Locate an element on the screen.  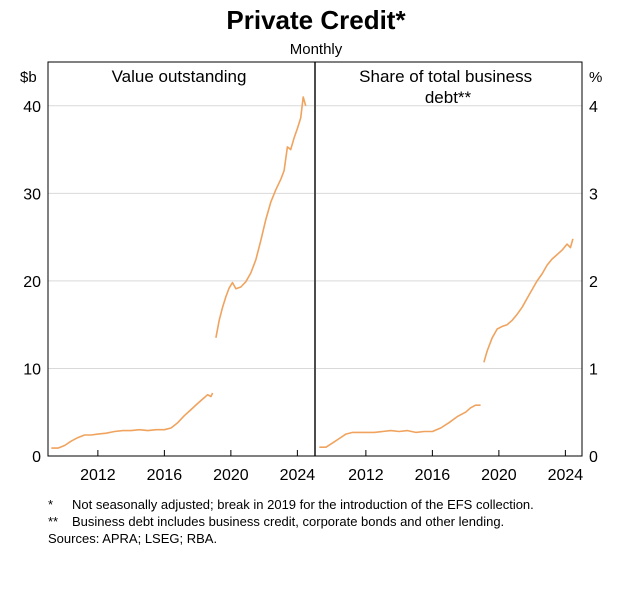
left-unit-label: $b is located at coordinates (28, 77).